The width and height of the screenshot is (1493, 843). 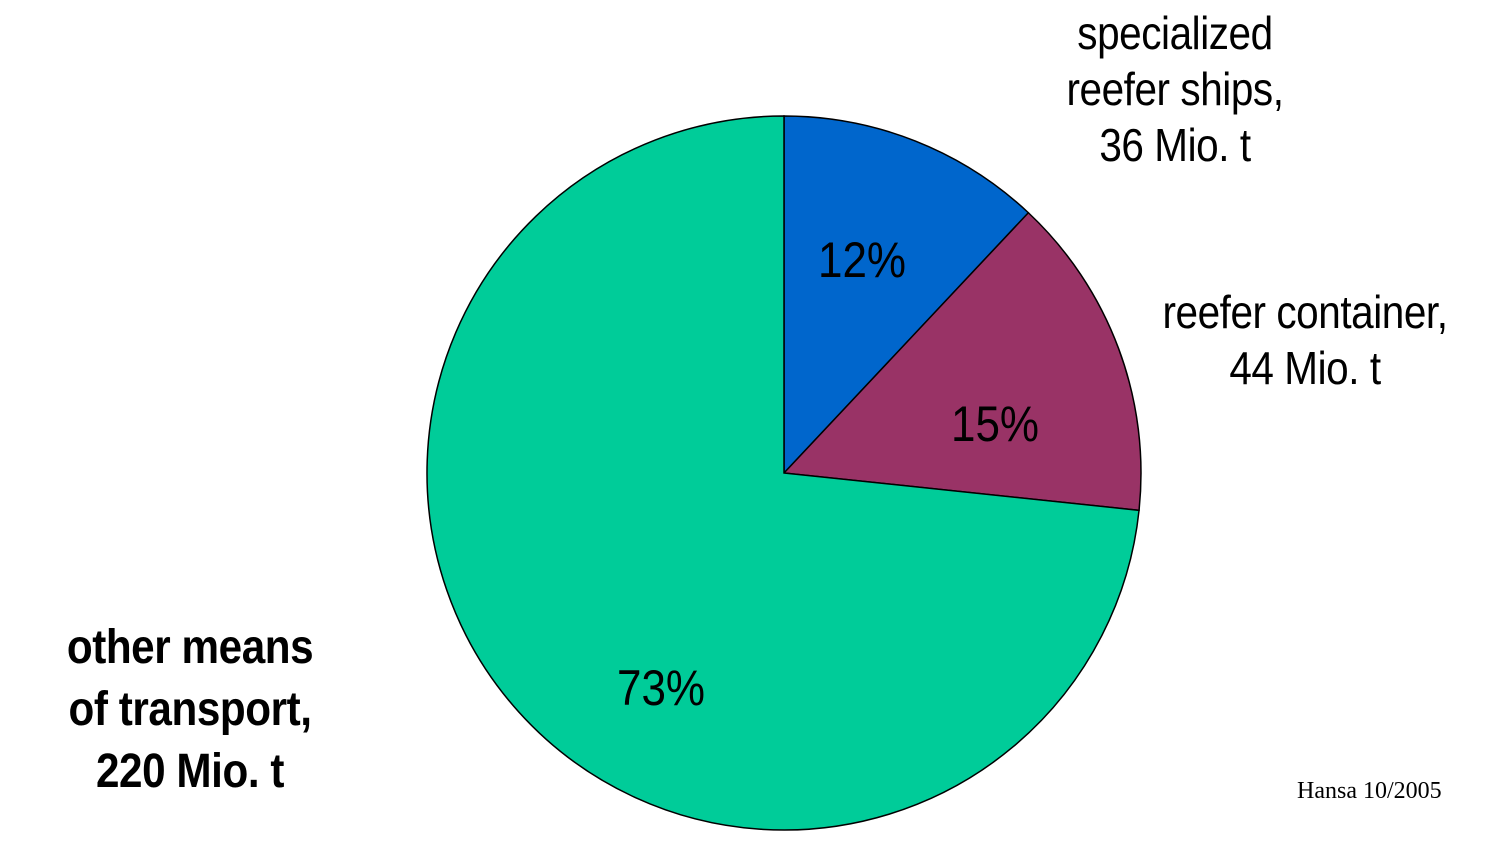 I want to click on percent-label-other: 73%, so click(x=661, y=687).